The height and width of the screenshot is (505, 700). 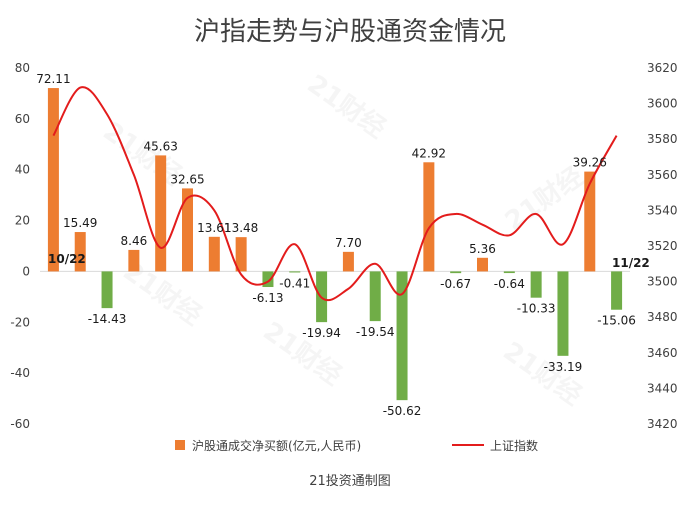 I want to click on bar-data-label: -0.64, so click(x=509, y=284).